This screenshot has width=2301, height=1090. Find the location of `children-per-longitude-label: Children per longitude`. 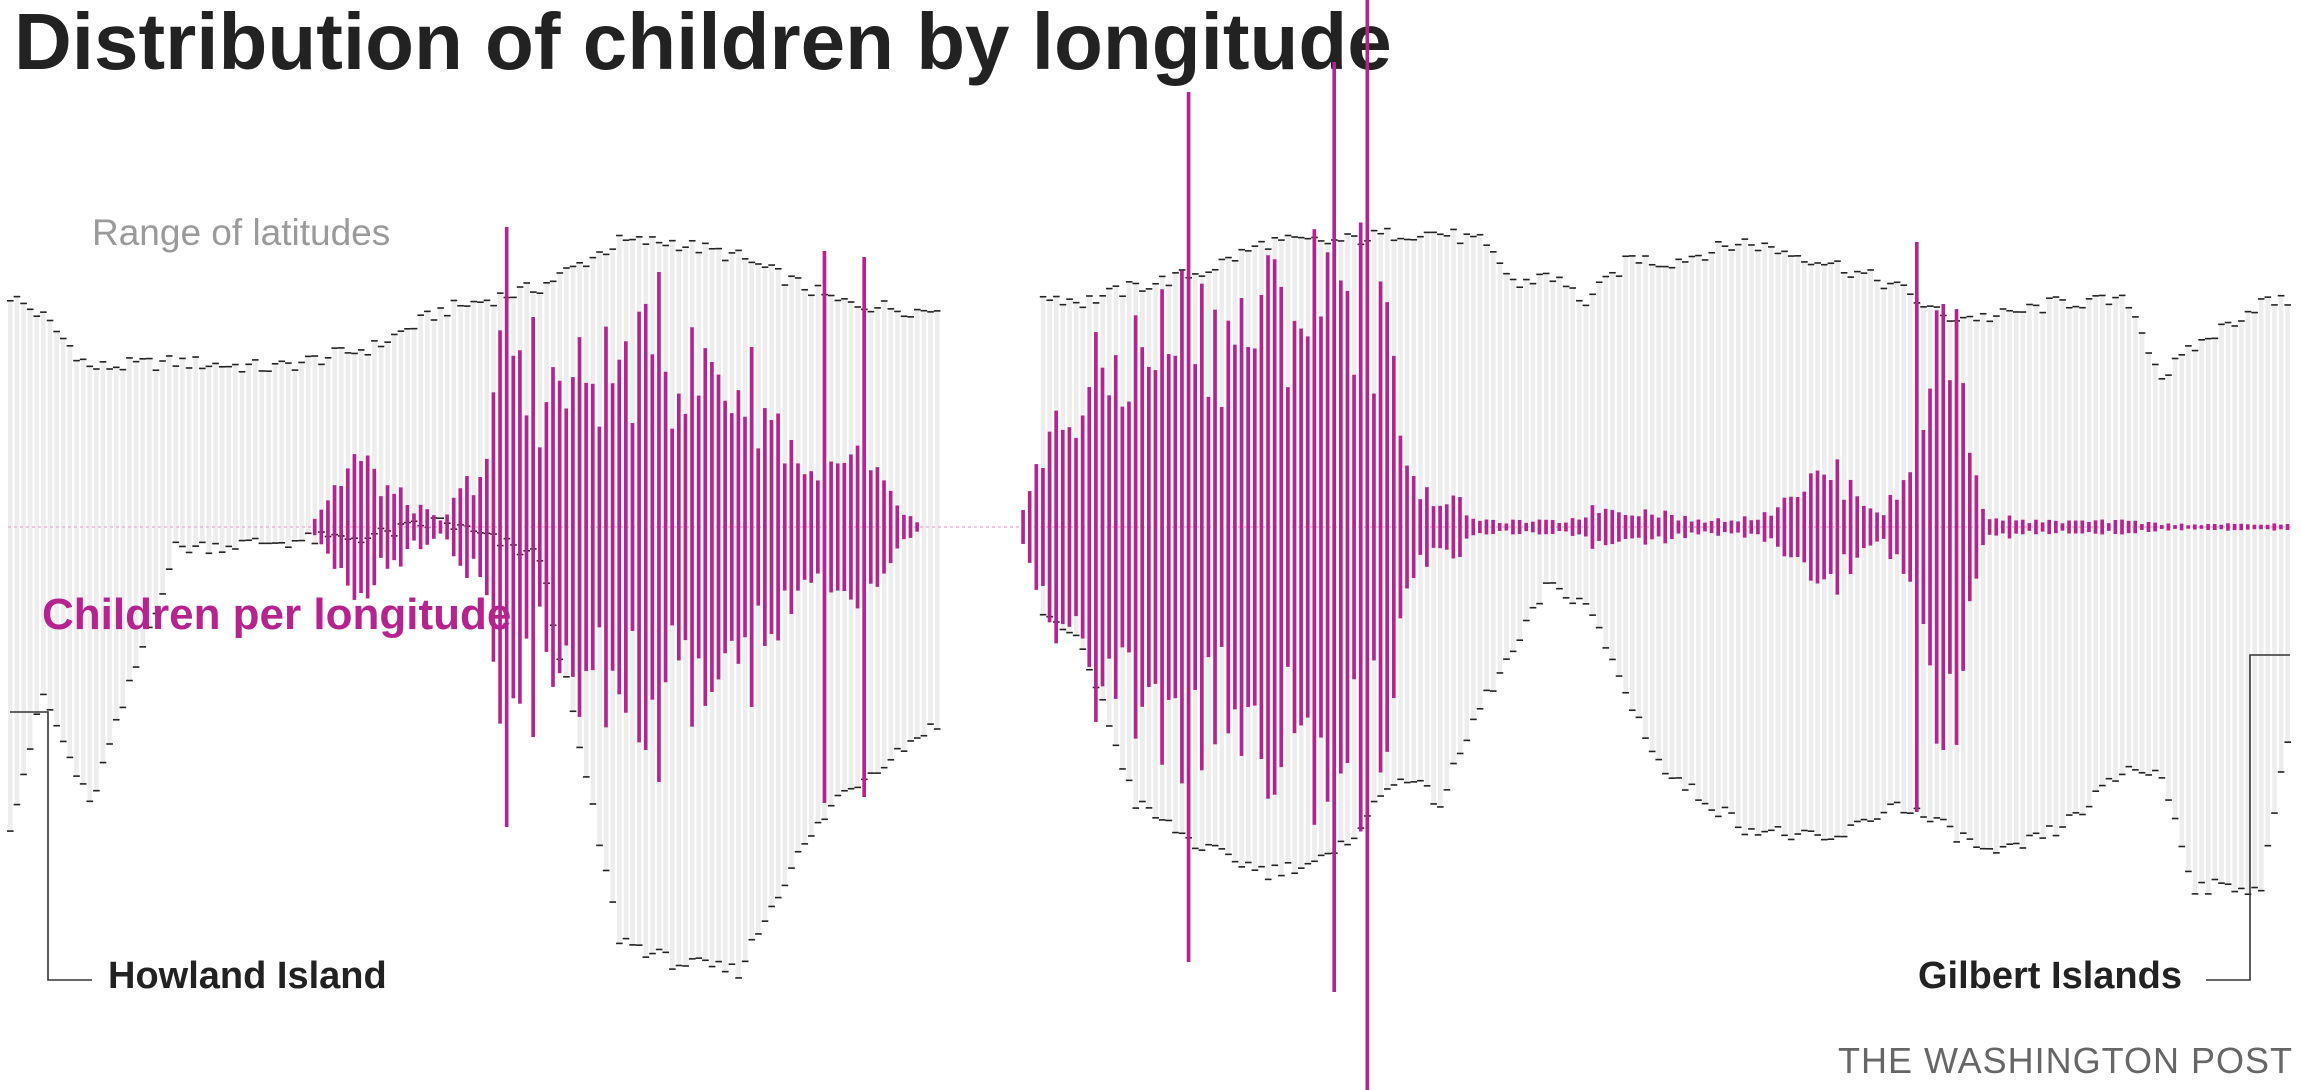

children-per-longitude-label: Children per longitude is located at coordinates (277, 614).